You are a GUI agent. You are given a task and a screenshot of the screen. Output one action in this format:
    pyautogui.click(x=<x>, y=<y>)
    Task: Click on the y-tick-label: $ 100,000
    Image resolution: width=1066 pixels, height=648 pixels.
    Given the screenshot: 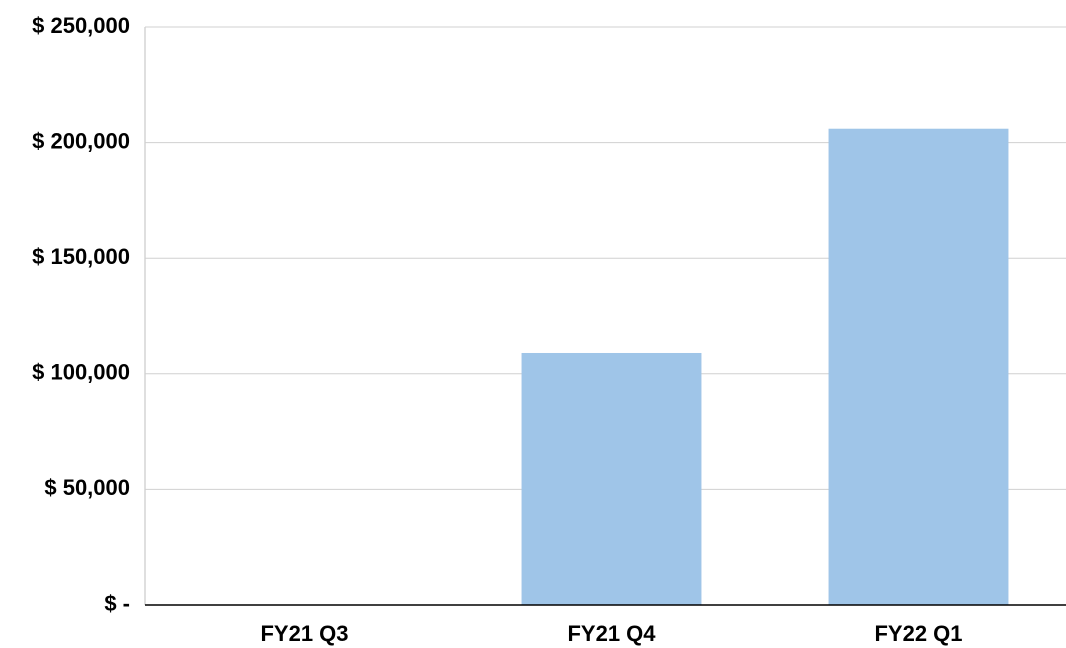 What is the action you would take?
    pyautogui.click(x=81, y=372)
    